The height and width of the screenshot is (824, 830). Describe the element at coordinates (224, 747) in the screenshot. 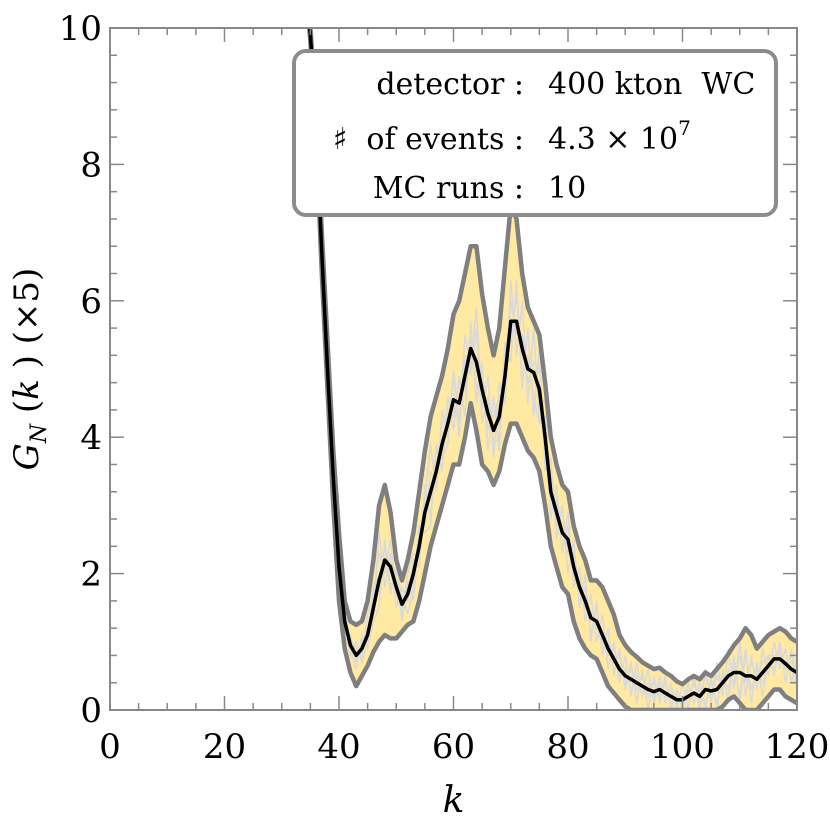

I see `x-tick-label: 20` at that location.